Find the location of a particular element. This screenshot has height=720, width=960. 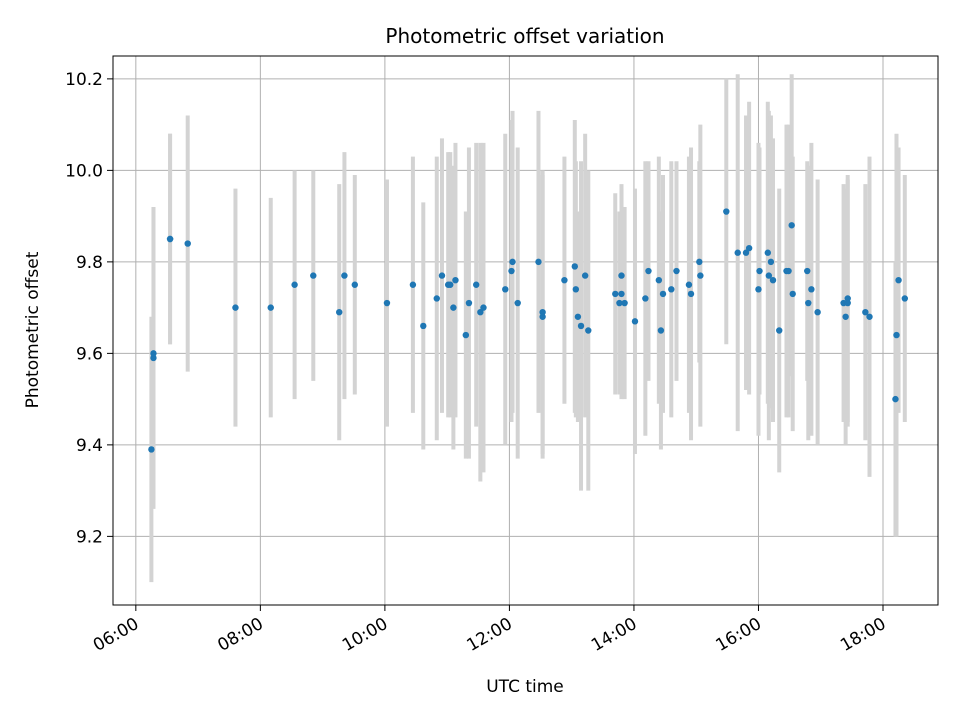

y-axis-label: Photometric offset is located at coordinates (33, 329).